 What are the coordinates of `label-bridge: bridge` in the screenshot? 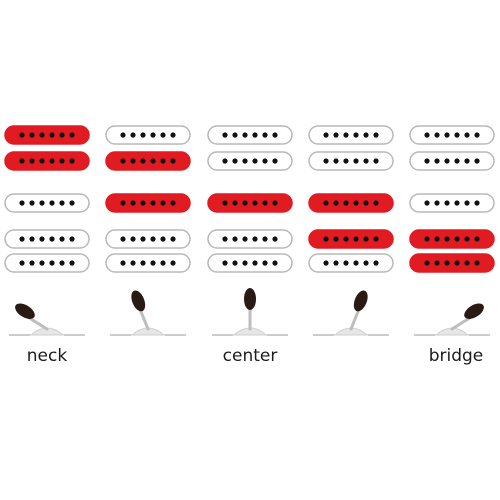 It's located at (456, 356).